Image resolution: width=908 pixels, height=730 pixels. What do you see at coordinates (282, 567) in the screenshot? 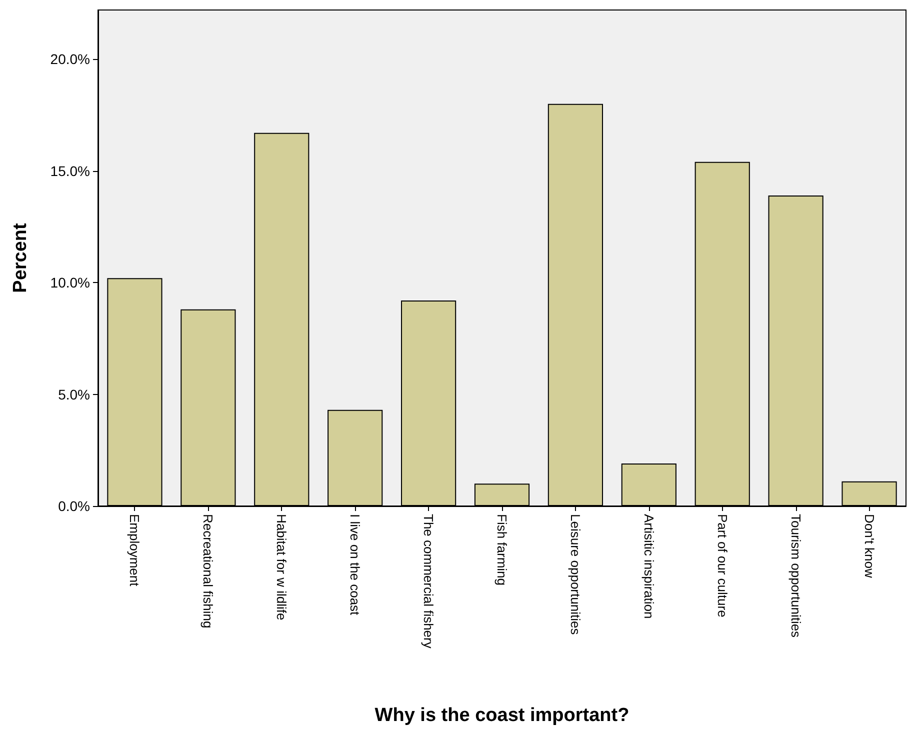
I see `x-tick-label: Habitat for w ildlife` at bounding box center [282, 567].